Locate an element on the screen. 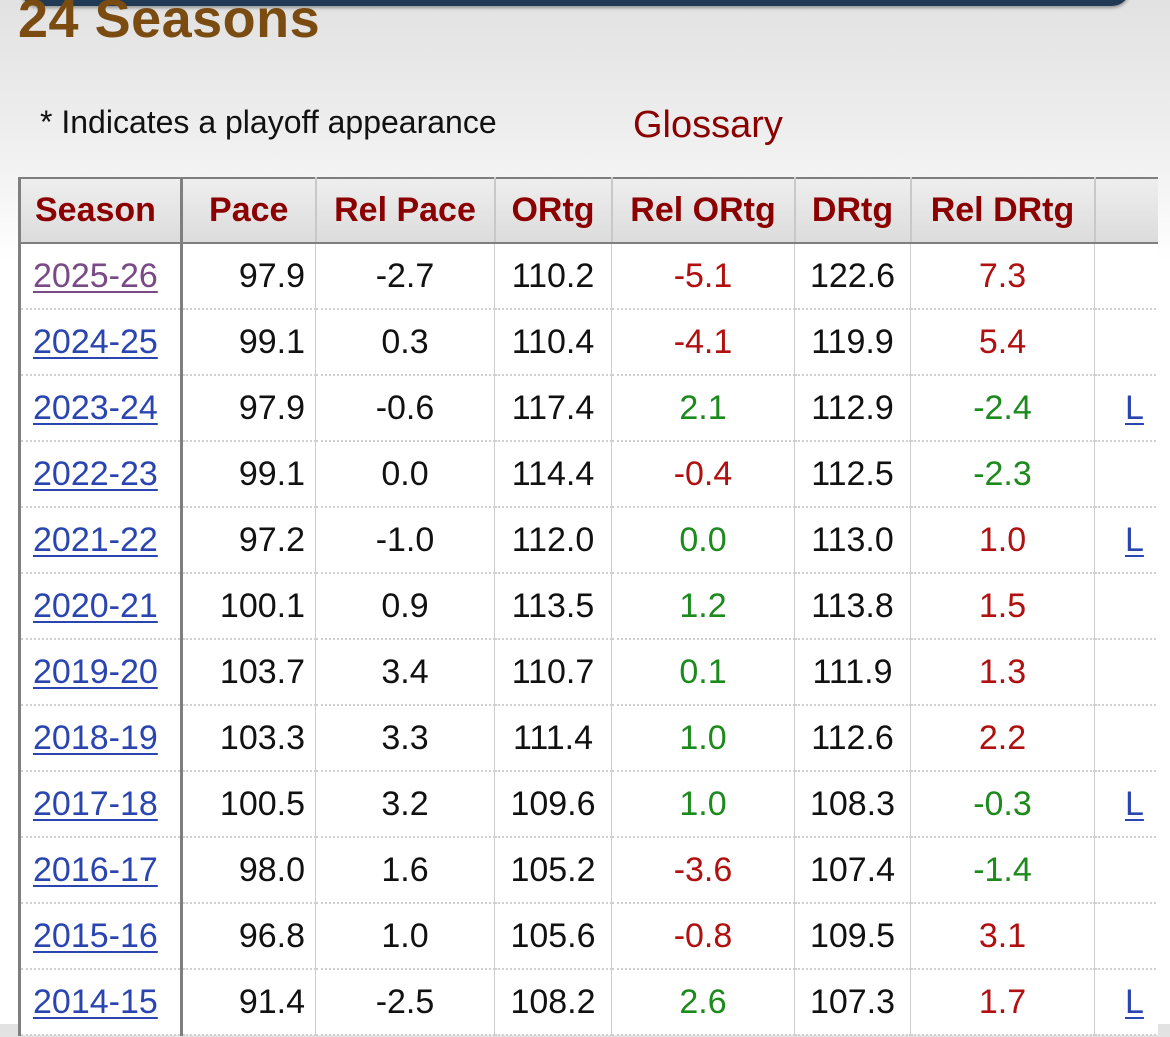 The image size is (1170, 1037). season-link: 2020-21 is located at coordinates (95, 605).